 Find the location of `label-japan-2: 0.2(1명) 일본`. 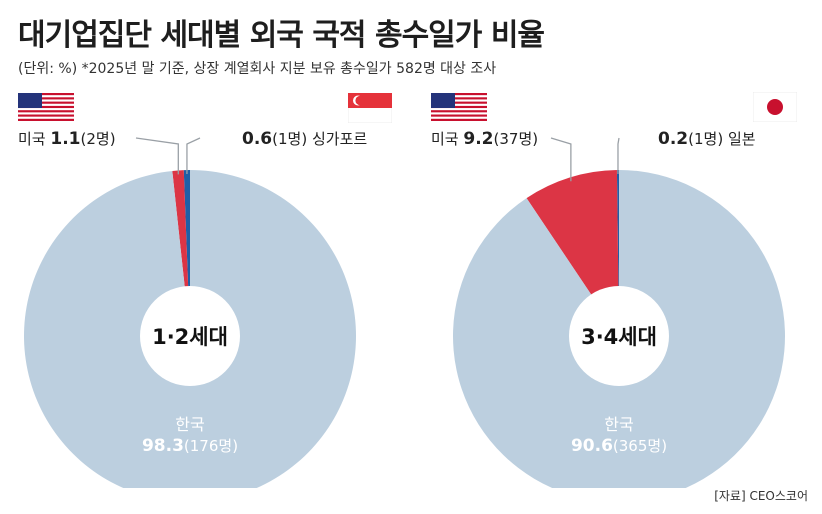

label-japan-2: 0.2(1명) 일본 is located at coordinates (707, 139).